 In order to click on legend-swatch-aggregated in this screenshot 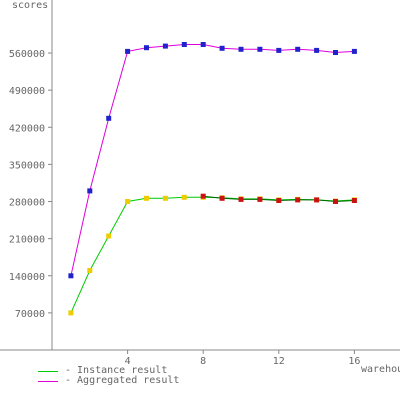, I will do `click(48, 381)`.